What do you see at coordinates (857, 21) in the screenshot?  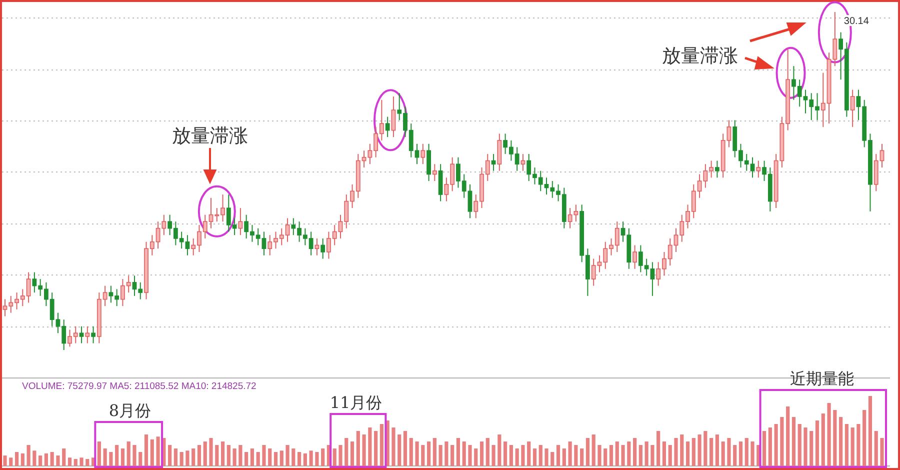 I see `annotation: 30.14` at bounding box center [857, 21].